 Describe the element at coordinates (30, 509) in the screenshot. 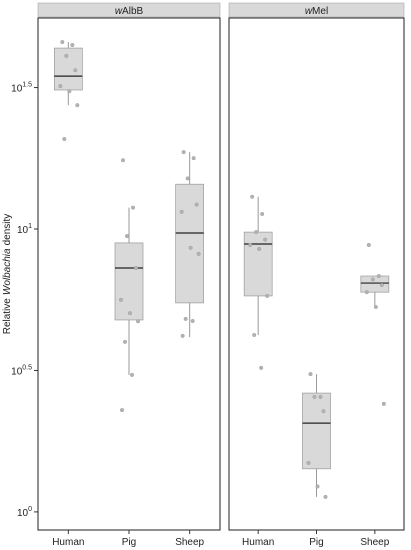

I see `tick-exponent: 0` at that location.